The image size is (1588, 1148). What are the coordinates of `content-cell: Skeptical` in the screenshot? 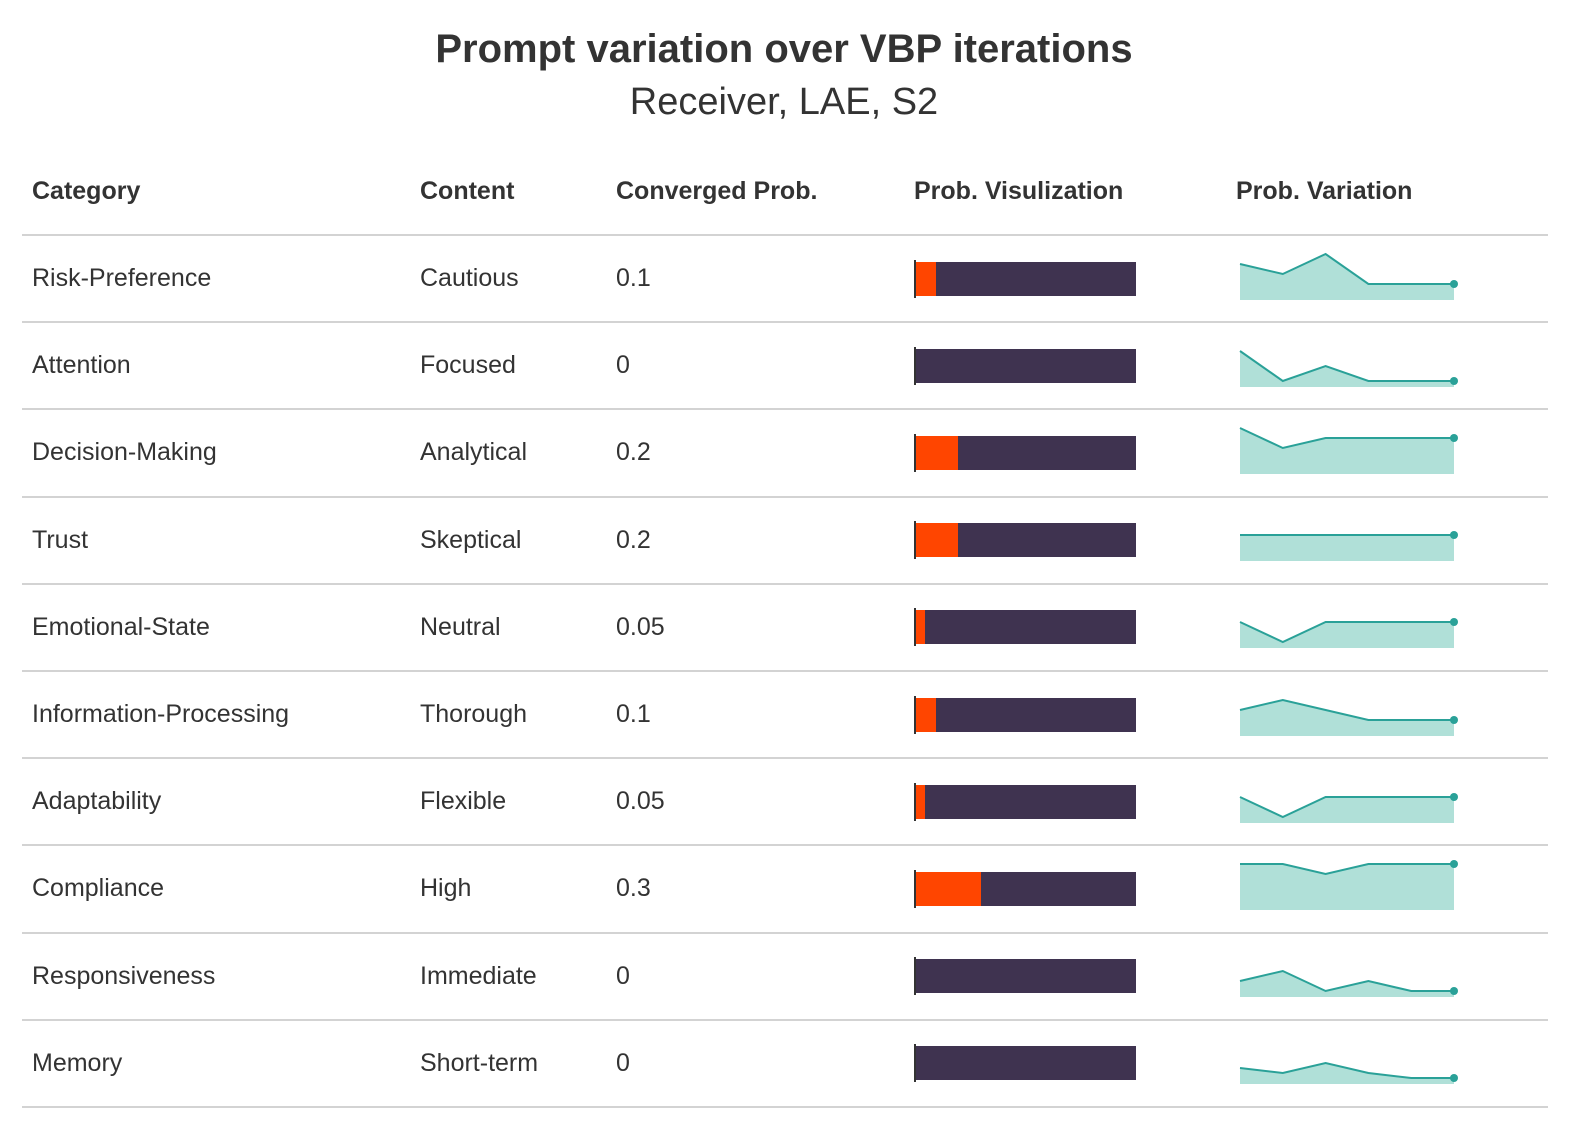 It's located at (471, 539).